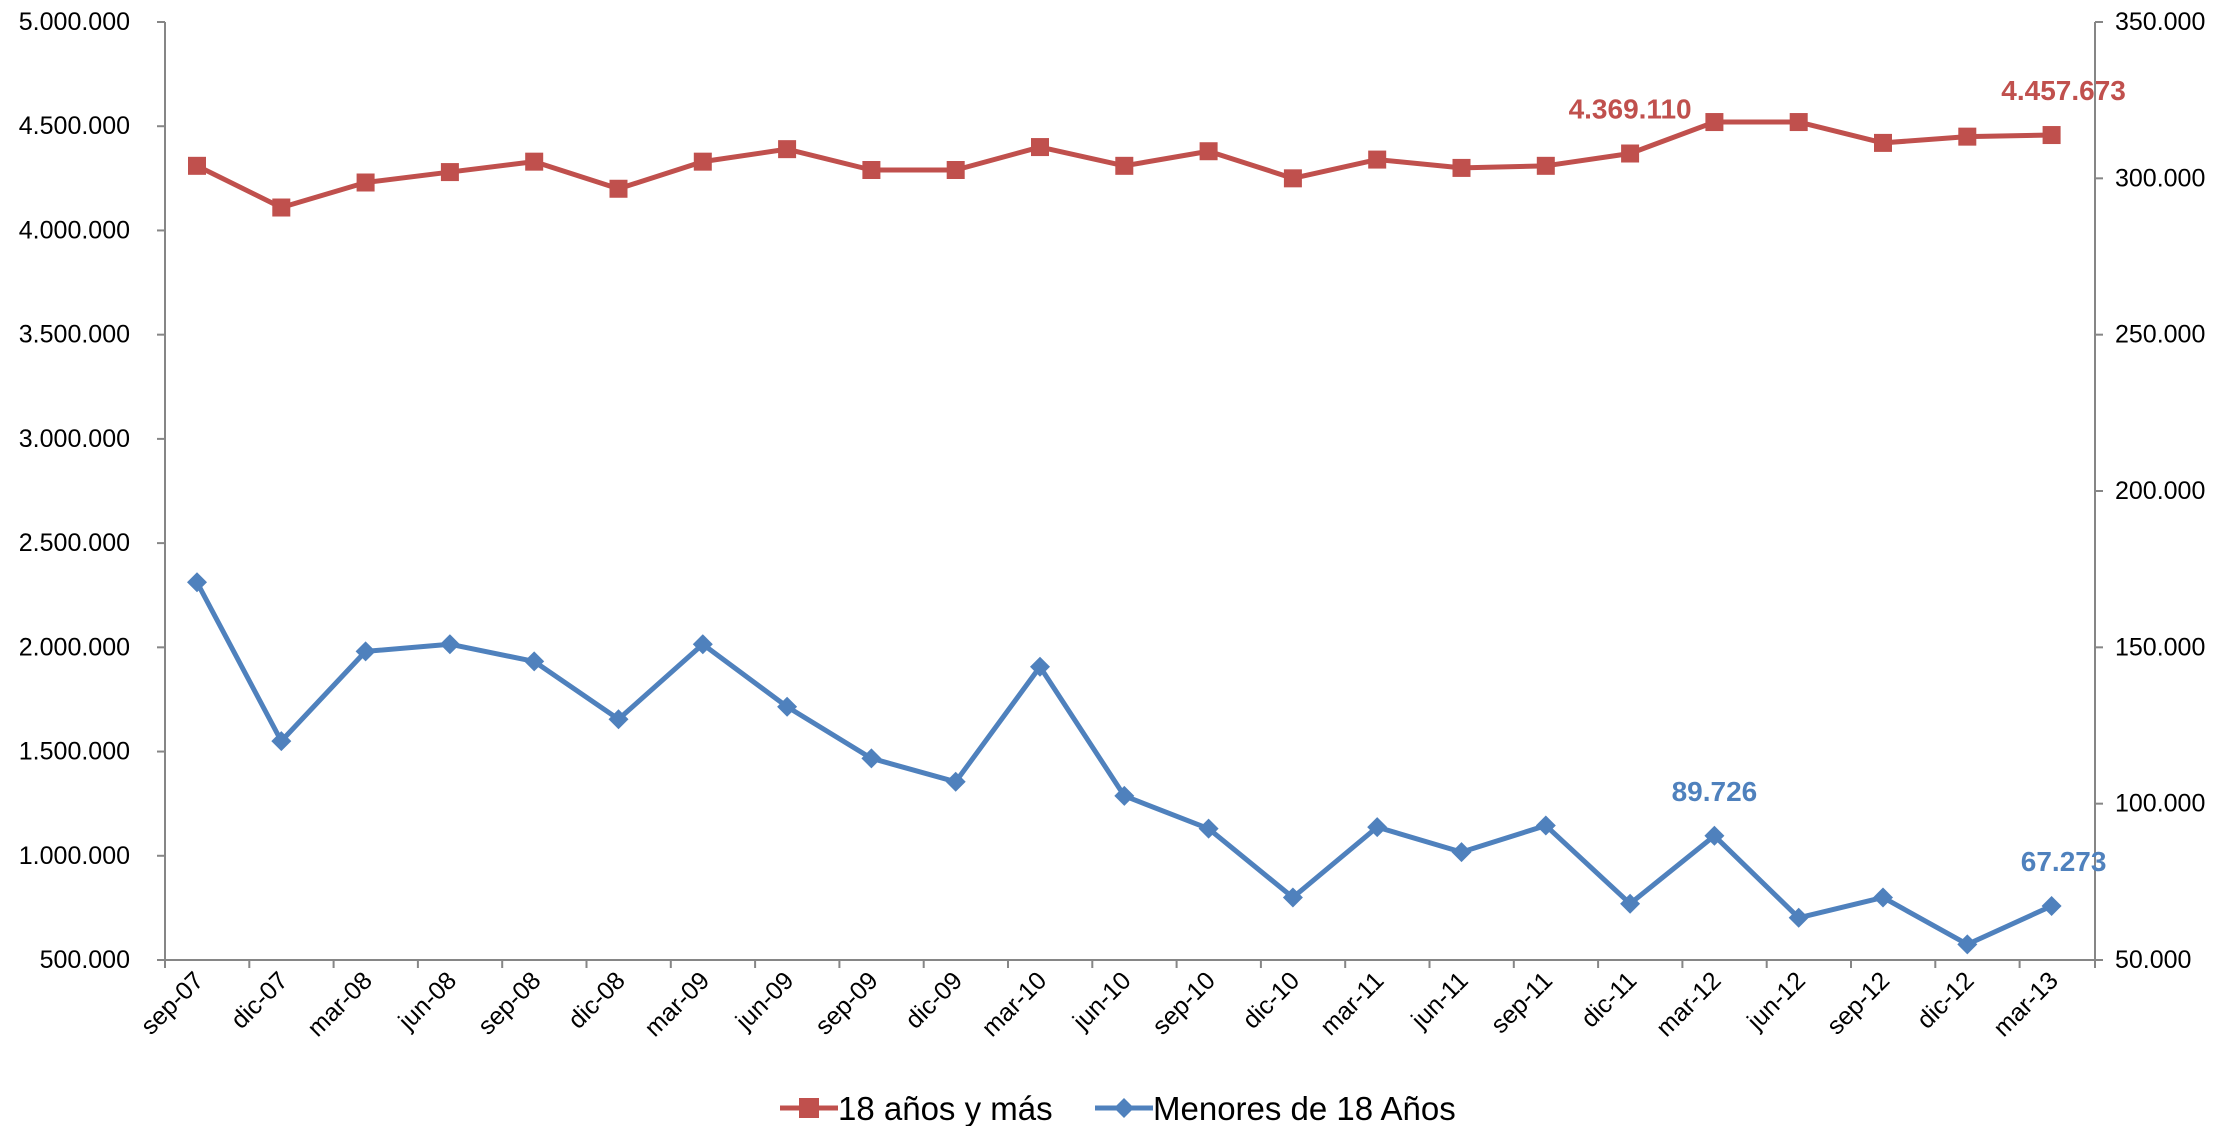  Describe the element at coordinates (74, 752) in the screenshot. I see `left-axis-tick-label: 1.500.000` at that location.